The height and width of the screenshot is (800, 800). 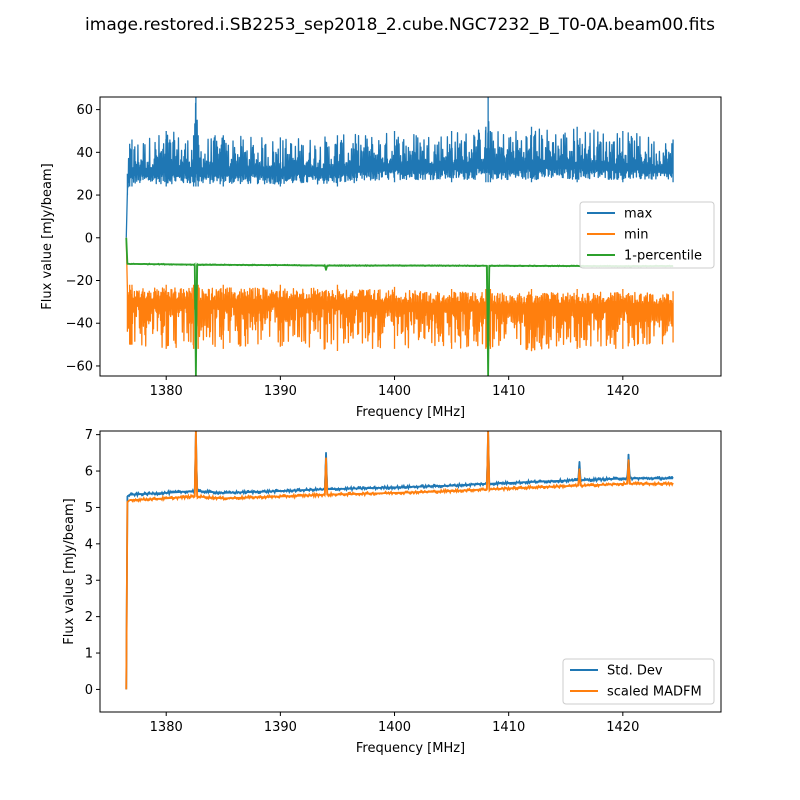 What do you see at coordinates (79, 366) in the screenshot?
I see `y-tick-label: −60` at bounding box center [79, 366].